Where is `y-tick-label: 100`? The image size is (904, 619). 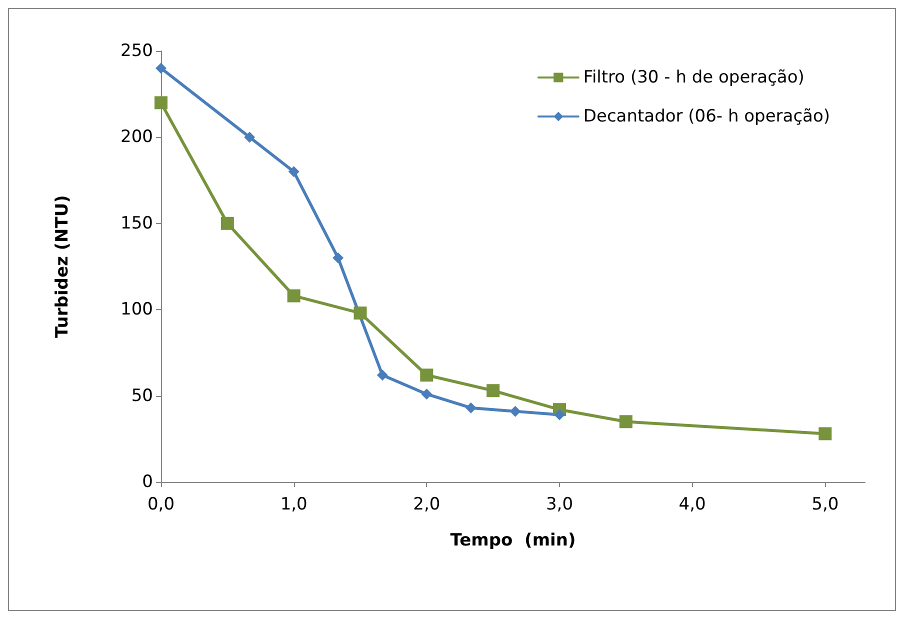 y-tick-label: 100 is located at coordinates (136, 310).